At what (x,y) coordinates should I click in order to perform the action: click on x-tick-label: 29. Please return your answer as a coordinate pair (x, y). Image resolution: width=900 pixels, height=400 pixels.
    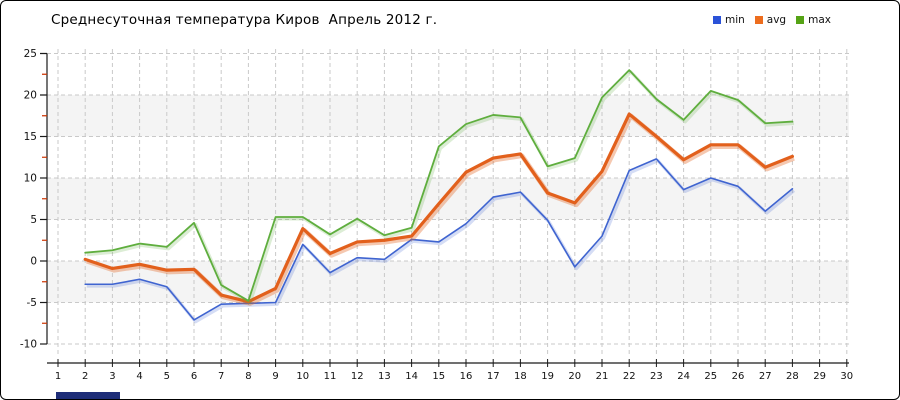
    Looking at the image, I should click on (819, 376).